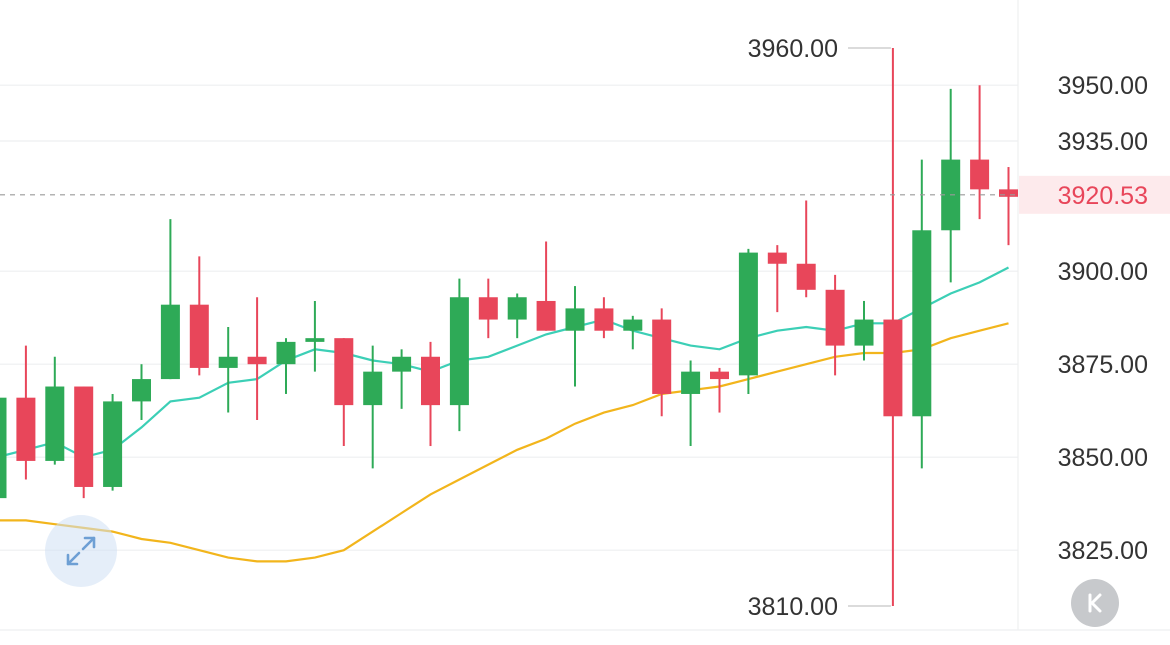  I want to click on y-tick-label: 3900.00, so click(1103, 272).